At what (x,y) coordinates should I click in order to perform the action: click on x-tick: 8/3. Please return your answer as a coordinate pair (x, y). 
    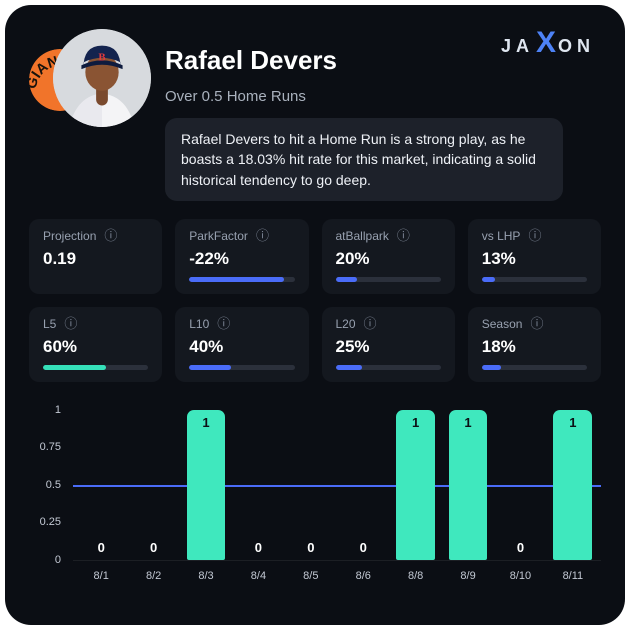
    Looking at the image, I should click on (206, 575).